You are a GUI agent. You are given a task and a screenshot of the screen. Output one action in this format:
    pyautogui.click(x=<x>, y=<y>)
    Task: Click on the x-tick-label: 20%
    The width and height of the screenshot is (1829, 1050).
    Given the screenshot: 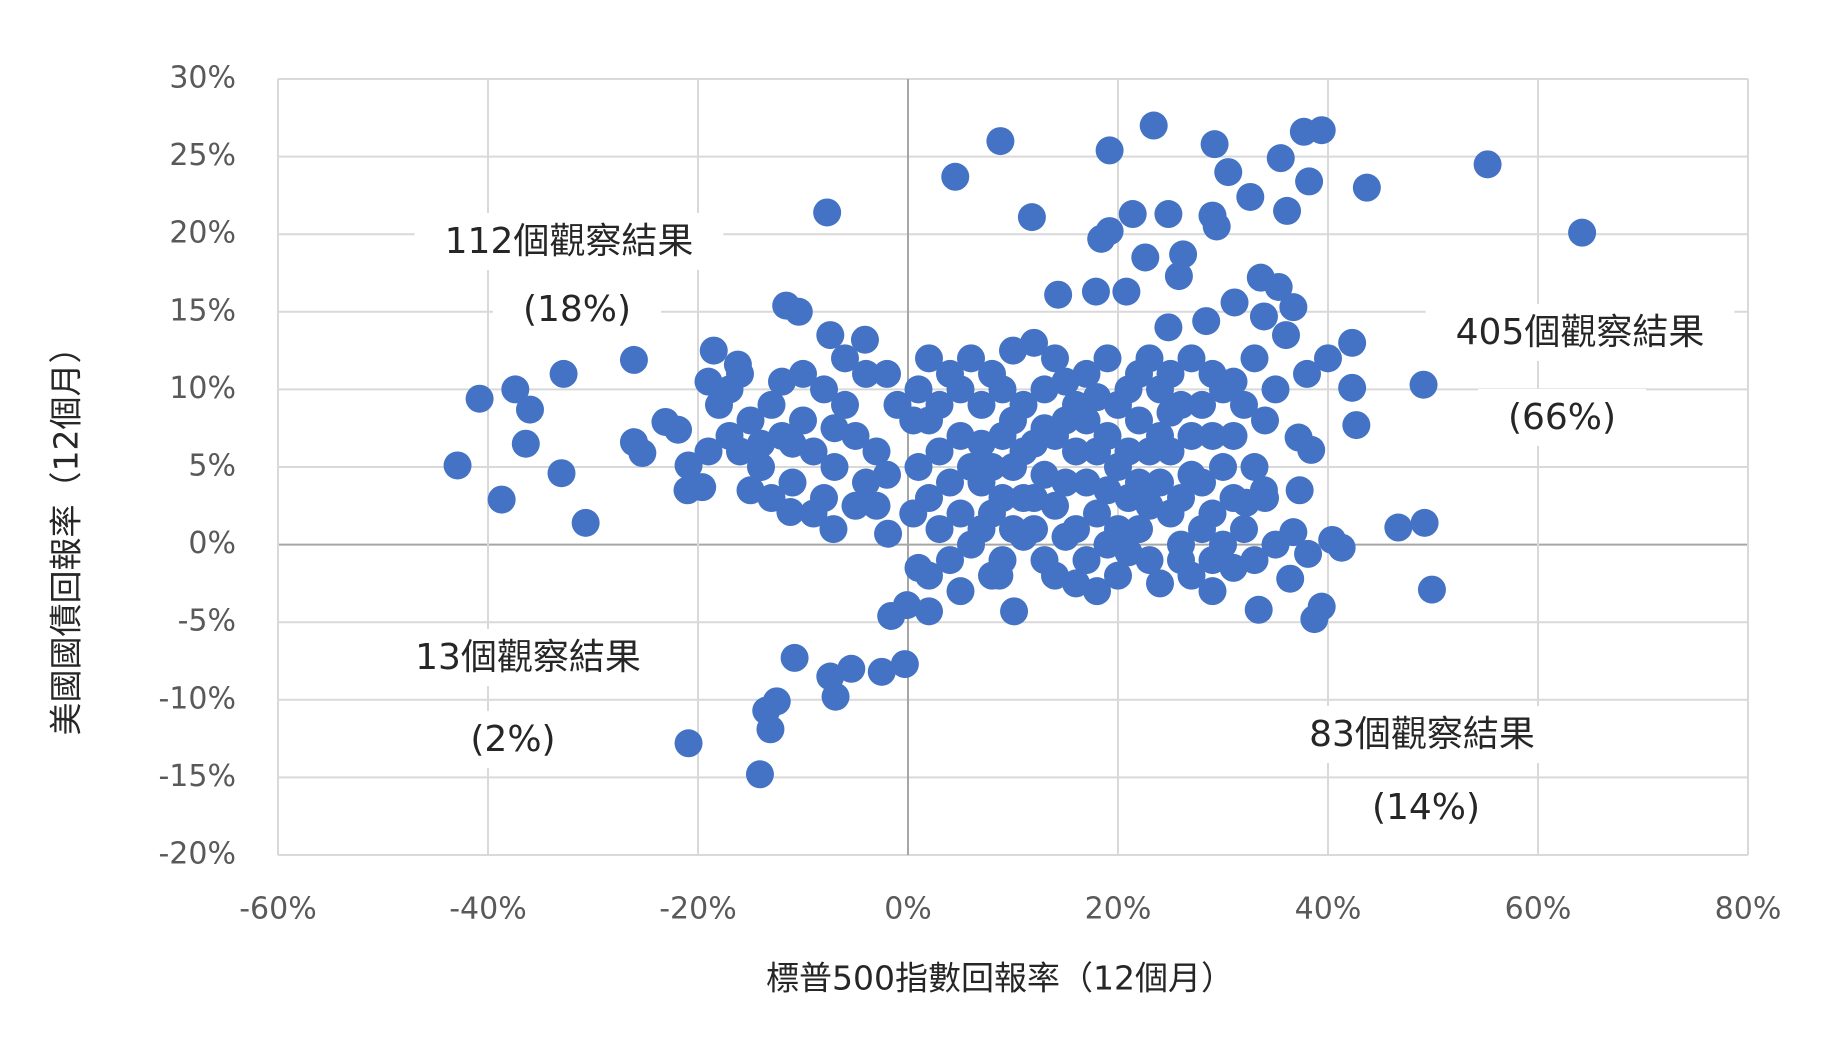 What is the action you would take?
    pyautogui.click(x=1118, y=909)
    